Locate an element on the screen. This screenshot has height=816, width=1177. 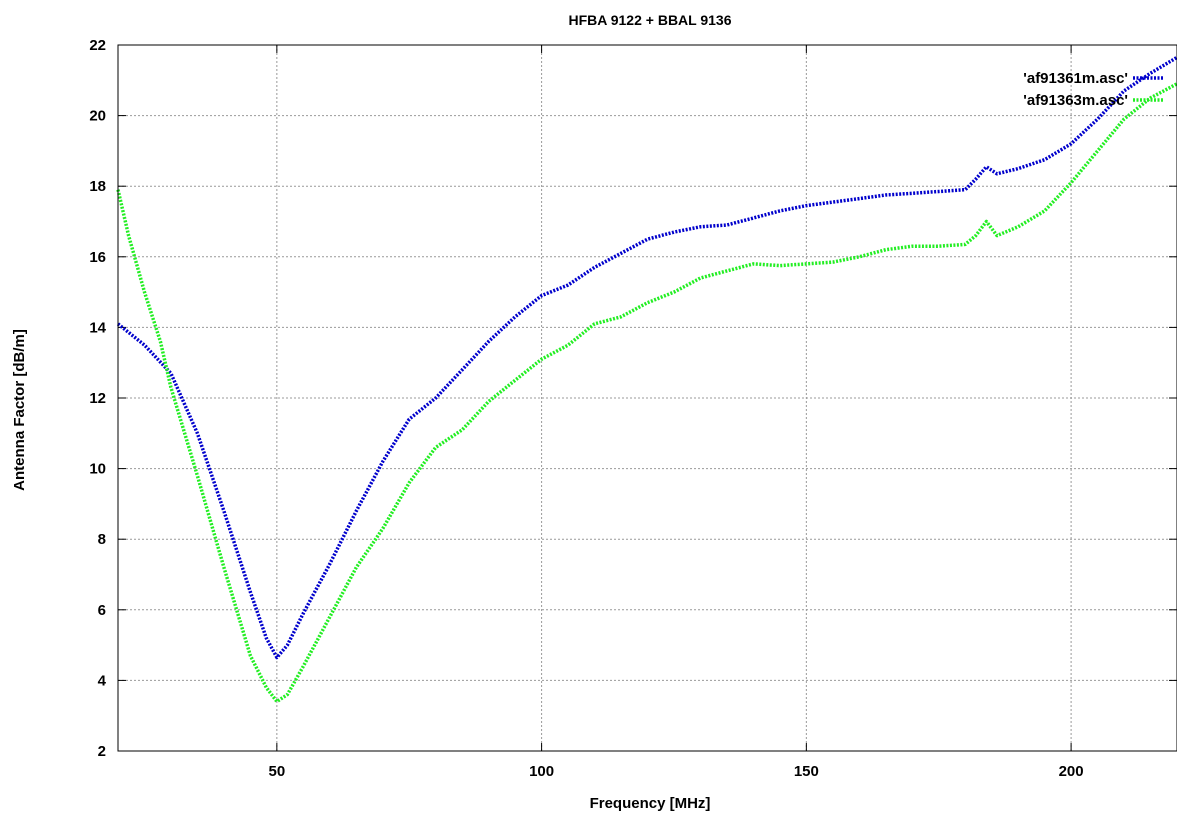
y-tick-label: 14 is located at coordinates (97, 327).